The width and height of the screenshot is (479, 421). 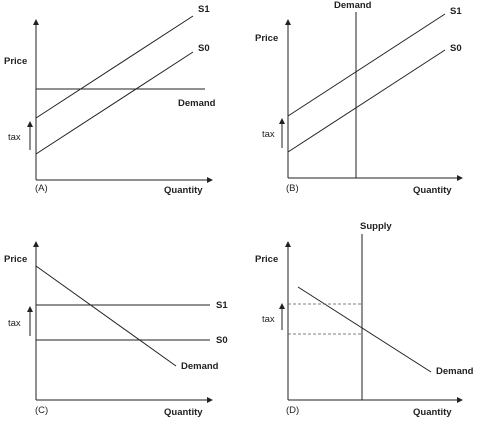 What do you see at coordinates (204, 9) in the screenshot?
I see `panel-a-s1-label: S1` at bounding box center [204, 9].